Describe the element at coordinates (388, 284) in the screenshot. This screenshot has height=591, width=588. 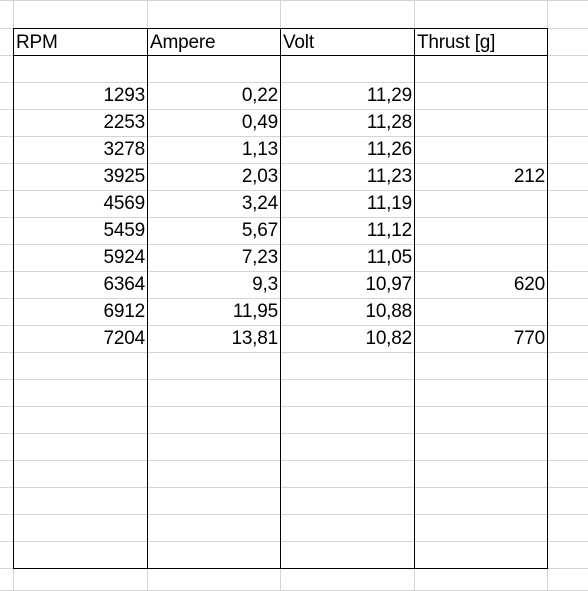
I see `cell-volt: 10,97` at that location.